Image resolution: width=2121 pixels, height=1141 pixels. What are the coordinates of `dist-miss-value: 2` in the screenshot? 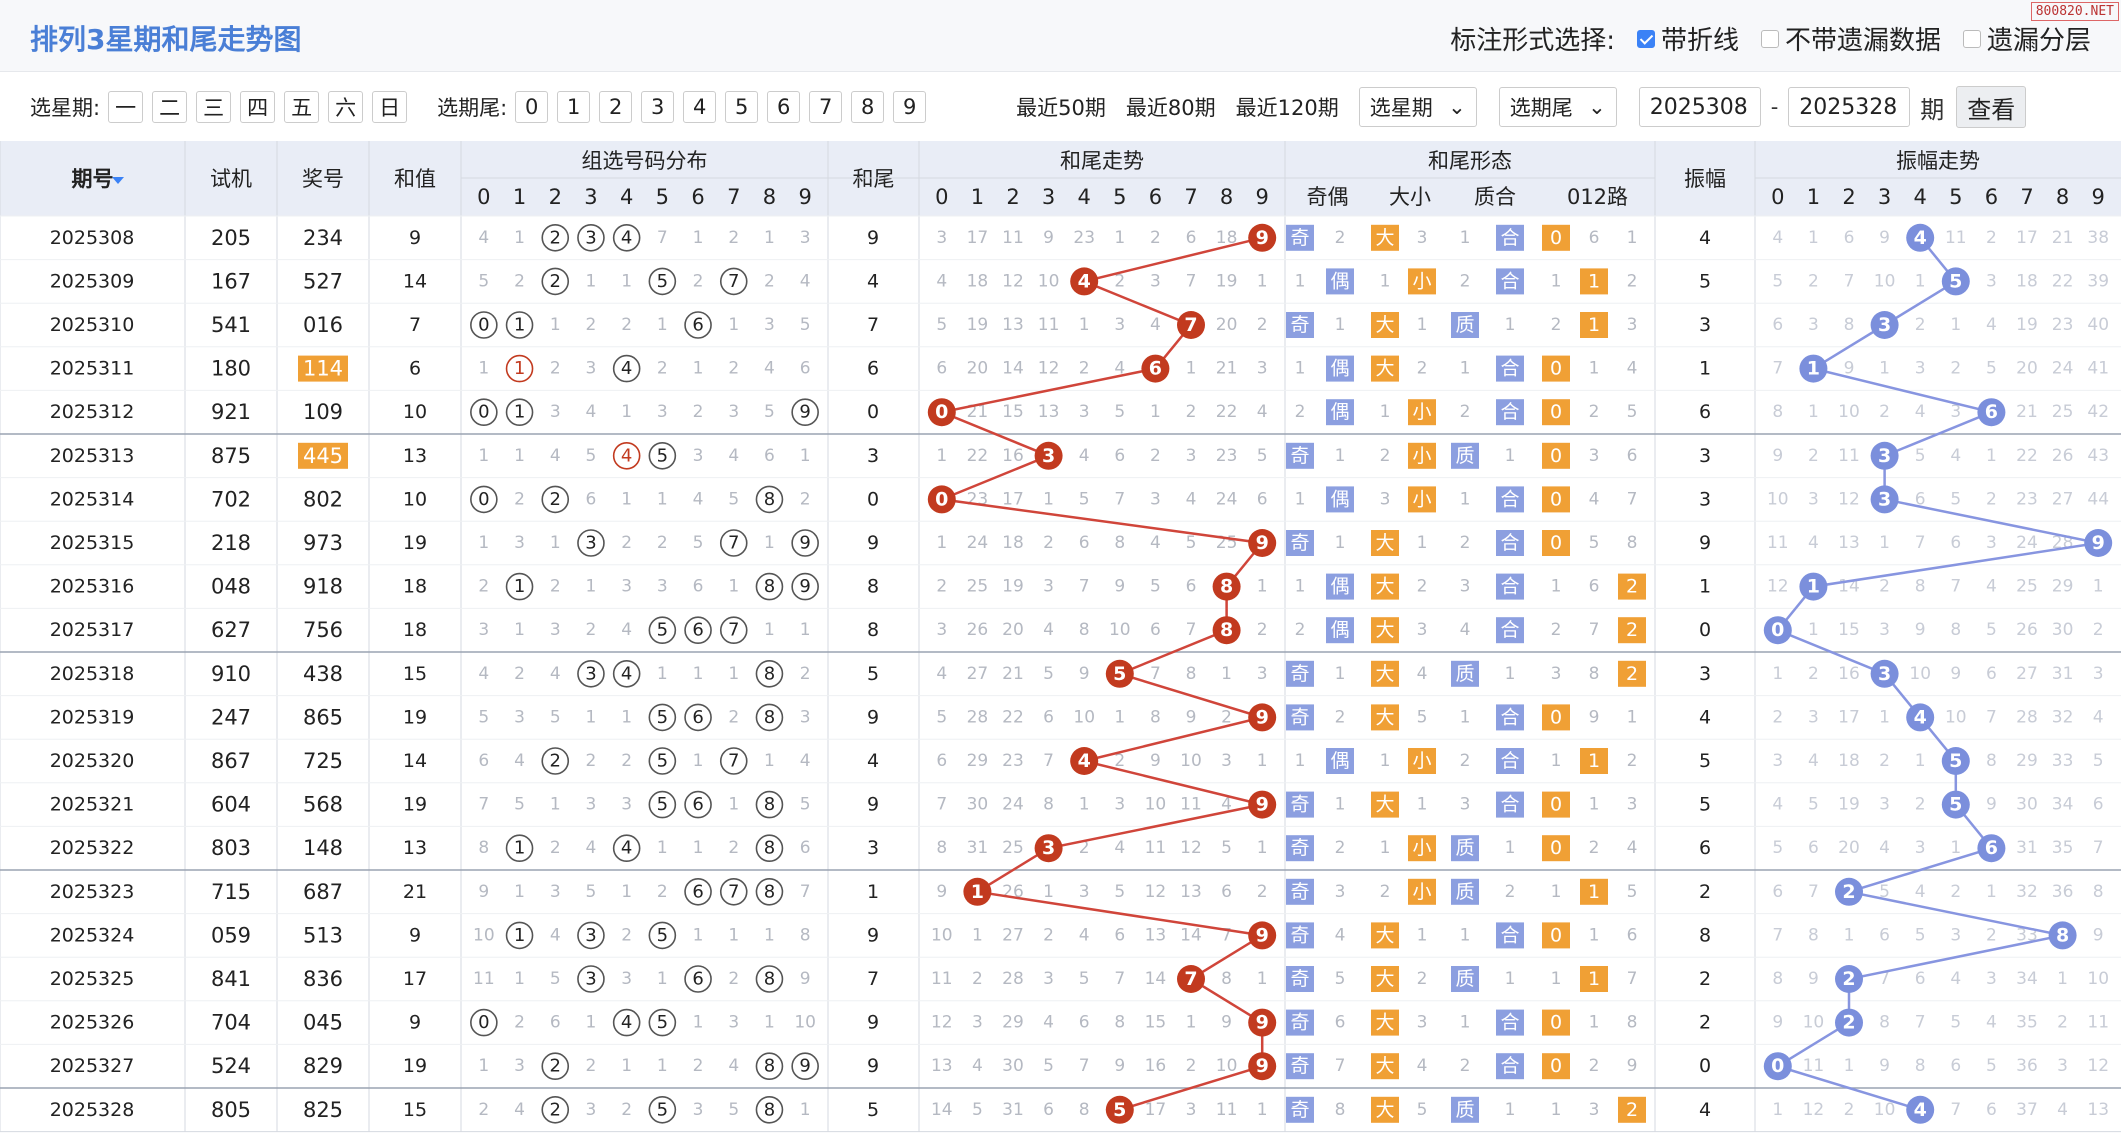 It's located at (769, 281).